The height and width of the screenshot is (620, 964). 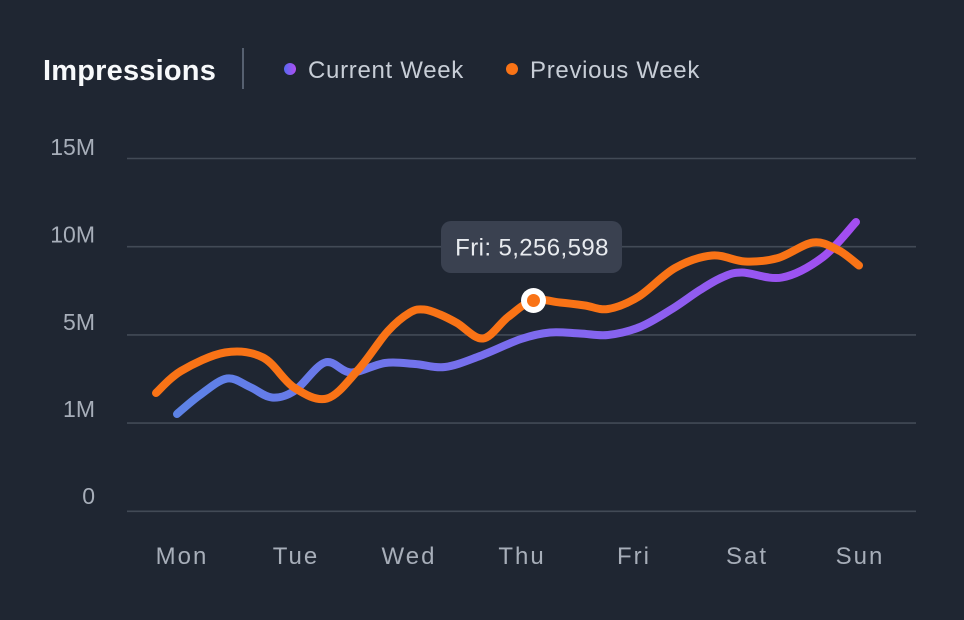 What do you see at coordinates (296, 556) in the screenshot?
I see `svg-text: Tue` at bounding box center [296, 556].